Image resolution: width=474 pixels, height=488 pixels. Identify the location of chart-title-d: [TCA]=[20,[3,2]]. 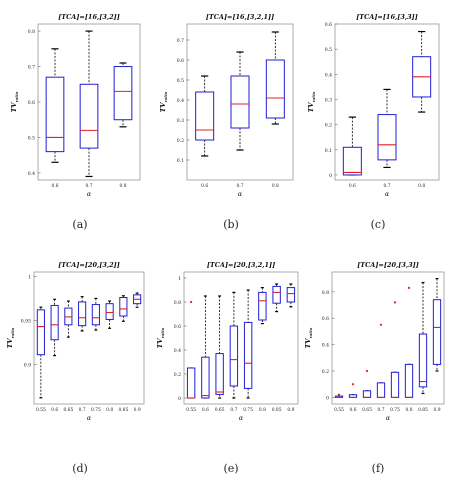
(89, 265).